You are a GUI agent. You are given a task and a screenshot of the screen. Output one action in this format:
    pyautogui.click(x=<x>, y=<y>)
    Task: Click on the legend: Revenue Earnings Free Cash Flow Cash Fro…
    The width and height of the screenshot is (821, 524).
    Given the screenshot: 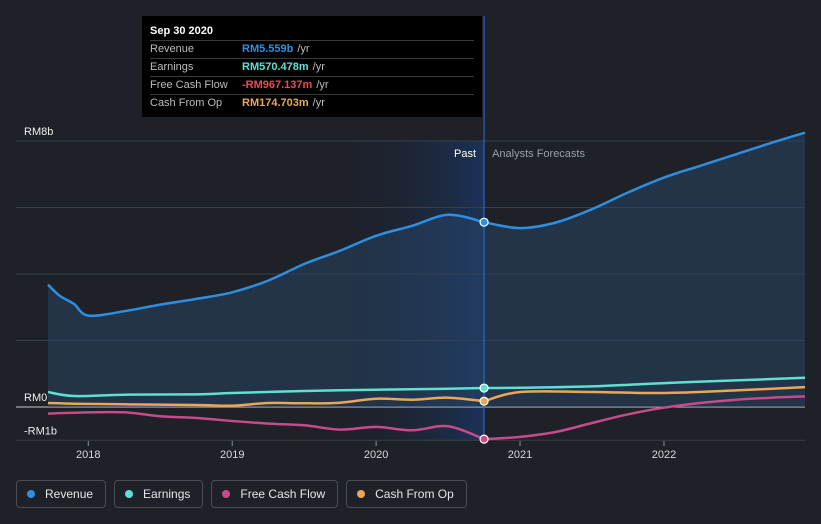 What is the action you would take?
    pyautogui.click(x=241, y=494)
    